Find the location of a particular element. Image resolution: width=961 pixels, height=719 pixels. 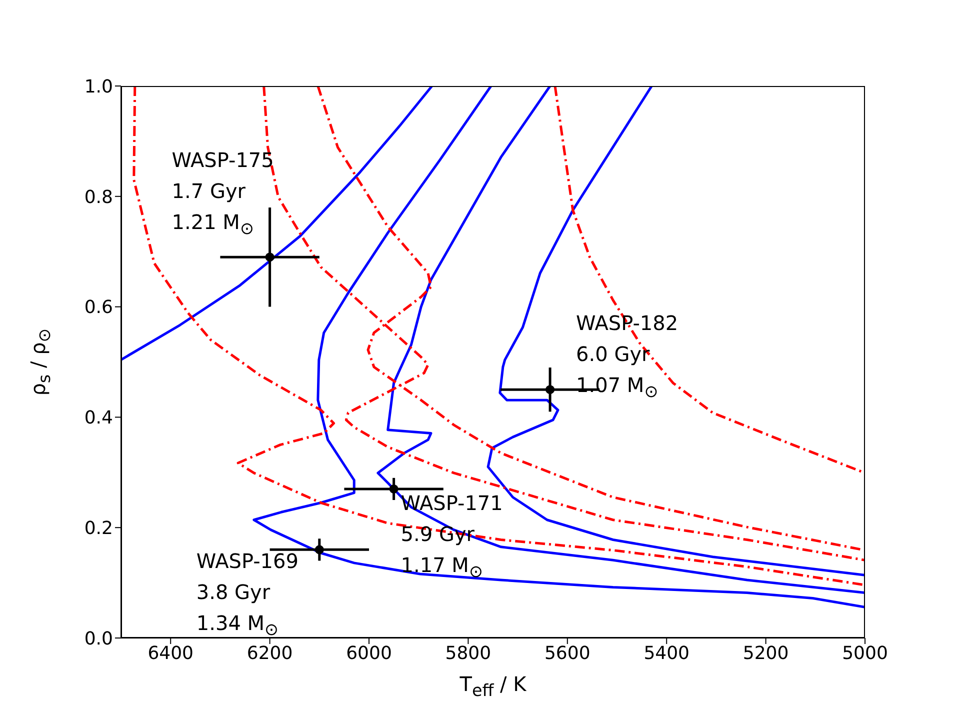

x-tick-label: 6400 is located at coordinates (171, 653).